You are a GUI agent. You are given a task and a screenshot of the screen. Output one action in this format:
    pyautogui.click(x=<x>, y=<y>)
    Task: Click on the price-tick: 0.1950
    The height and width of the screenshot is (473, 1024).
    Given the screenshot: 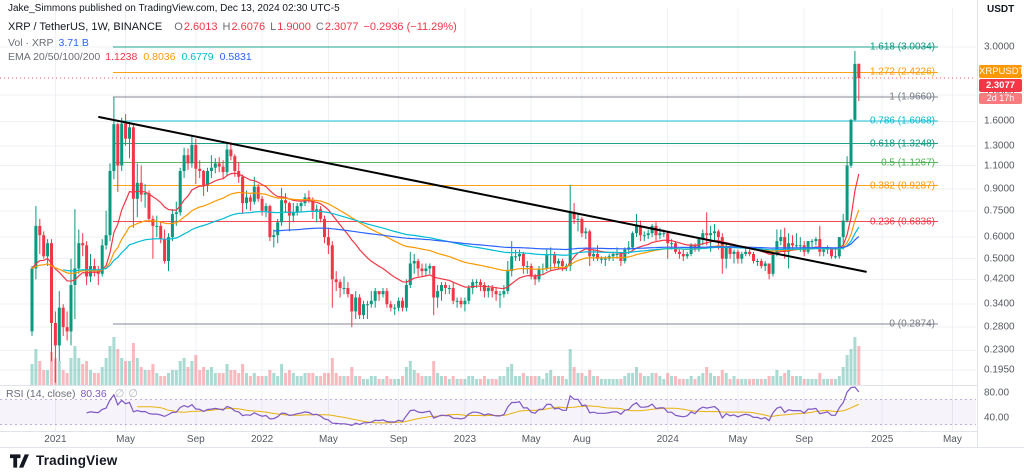 What is the action you would take?
    pyautogui.click(x=999, y=370)
    